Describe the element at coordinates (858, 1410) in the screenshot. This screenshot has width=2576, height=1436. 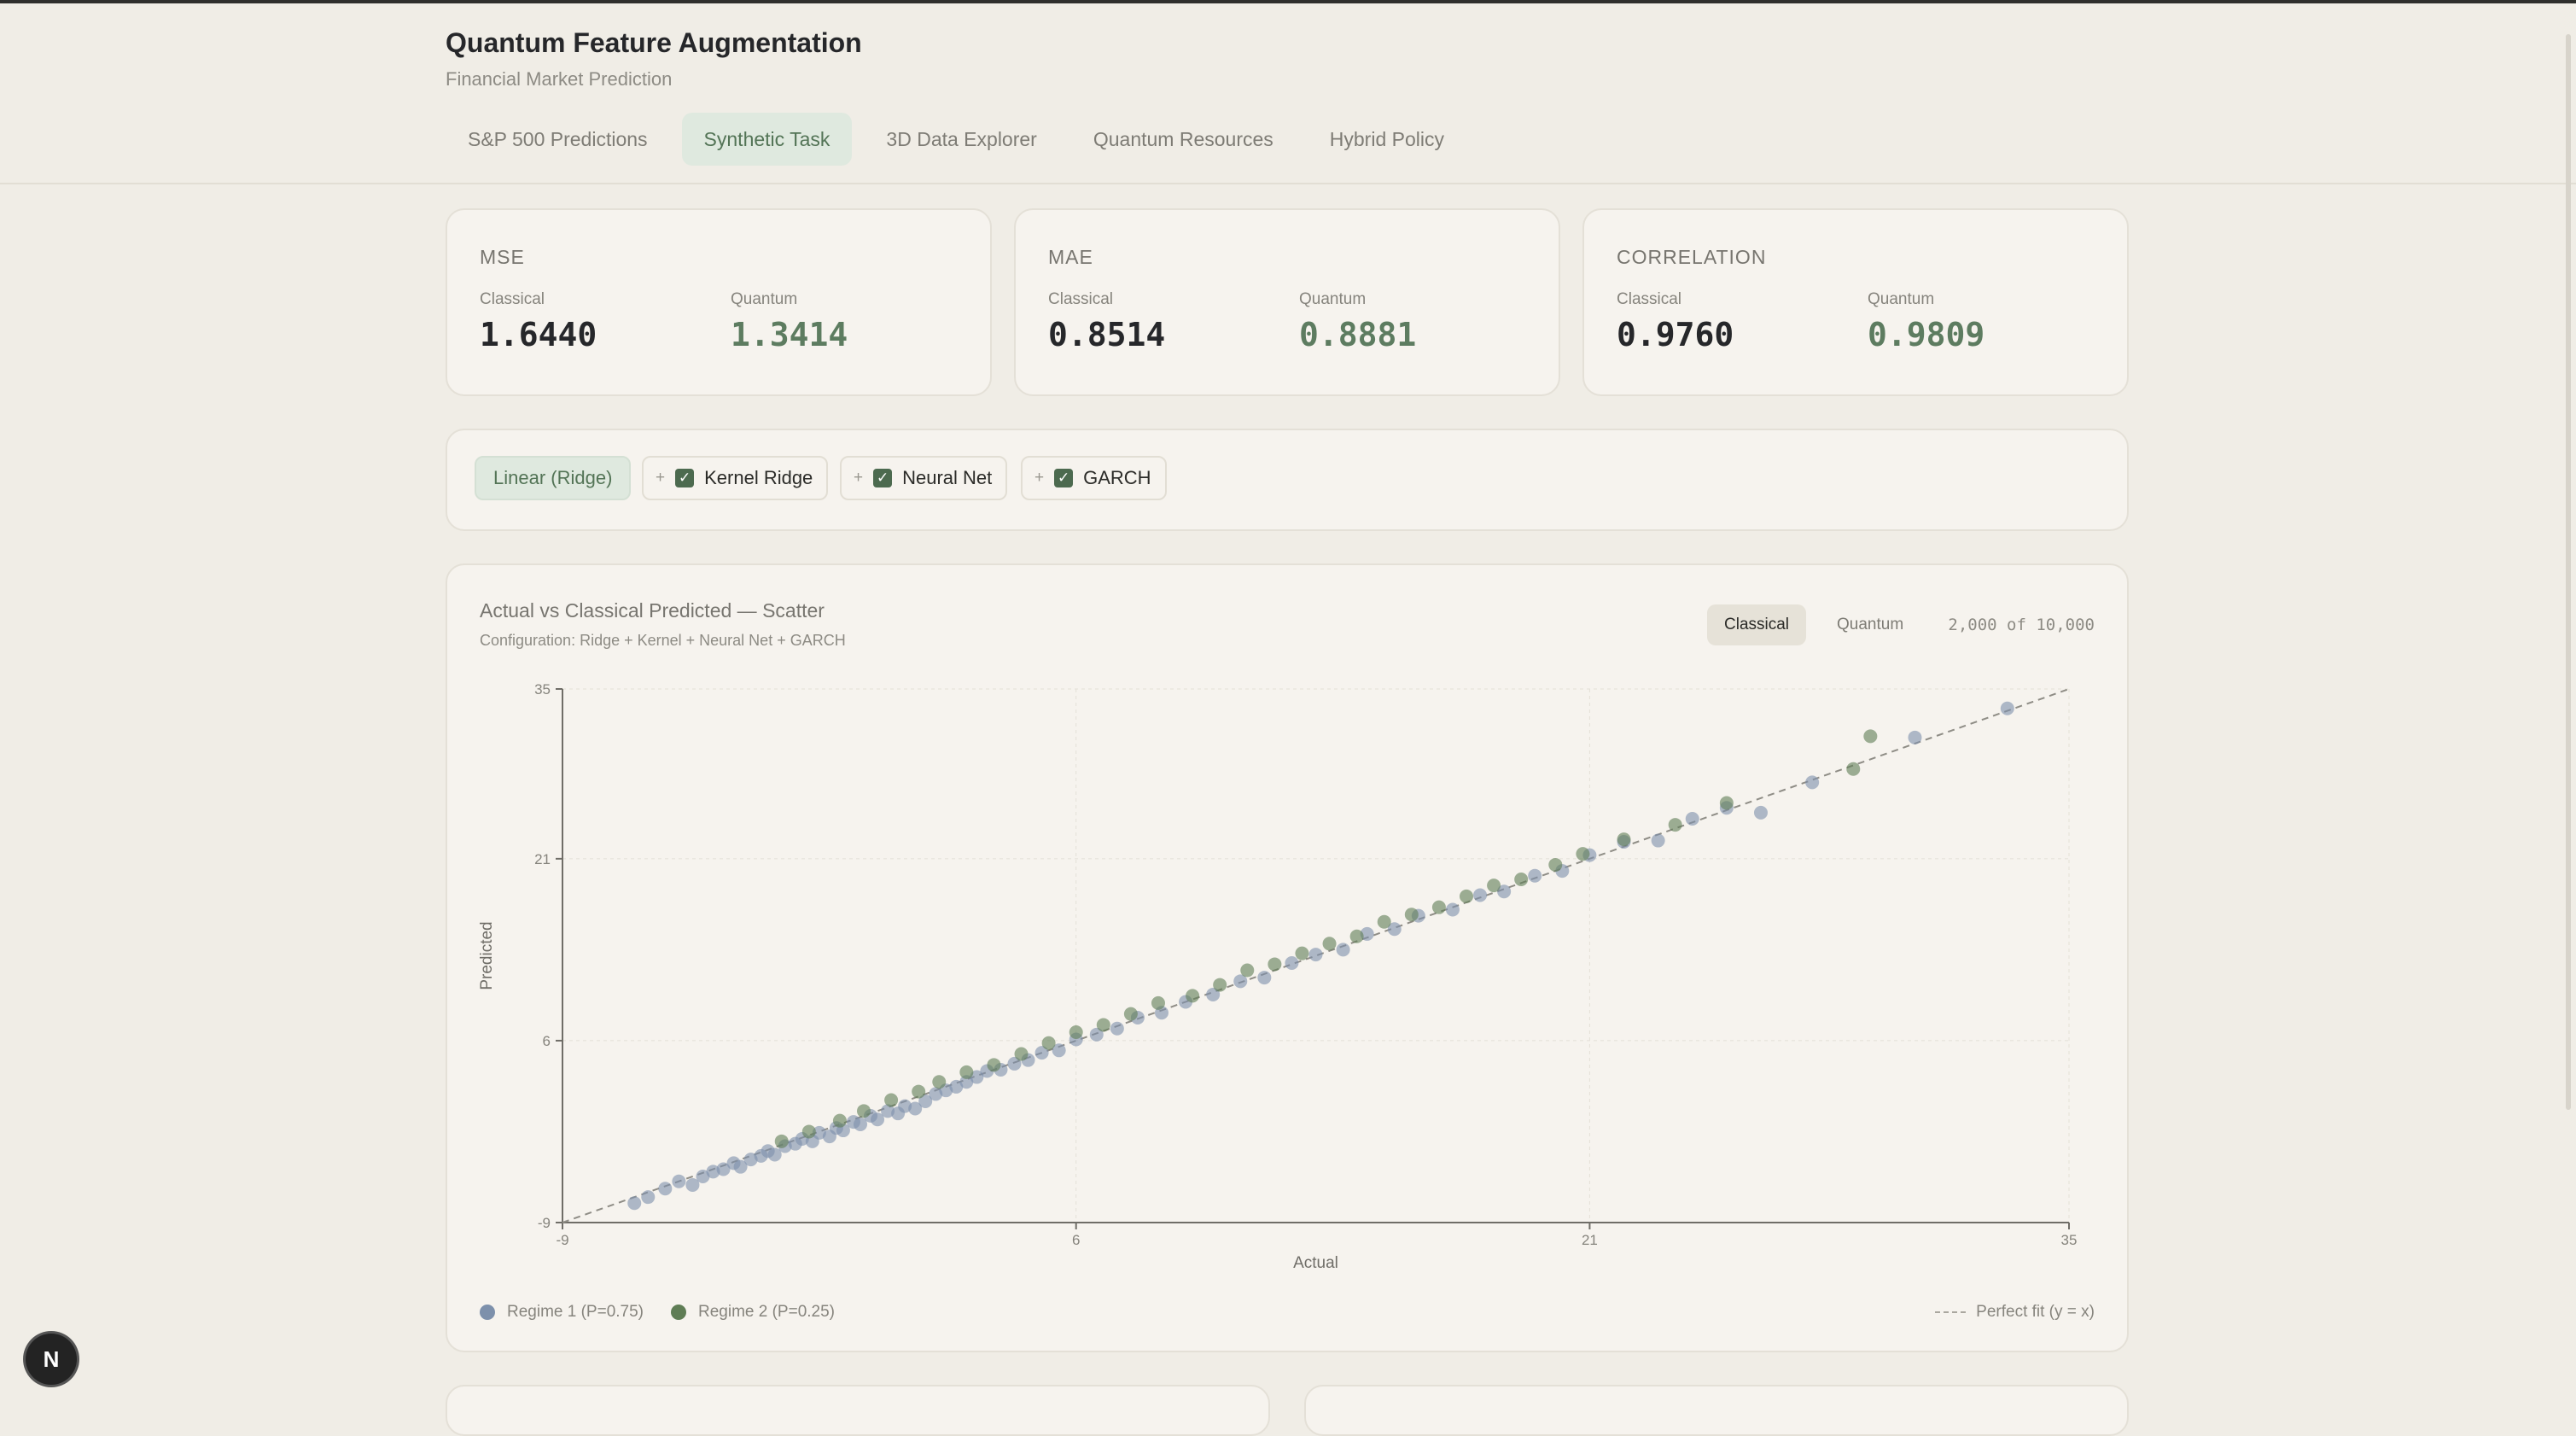
I see `bottom-card-left` at that location.